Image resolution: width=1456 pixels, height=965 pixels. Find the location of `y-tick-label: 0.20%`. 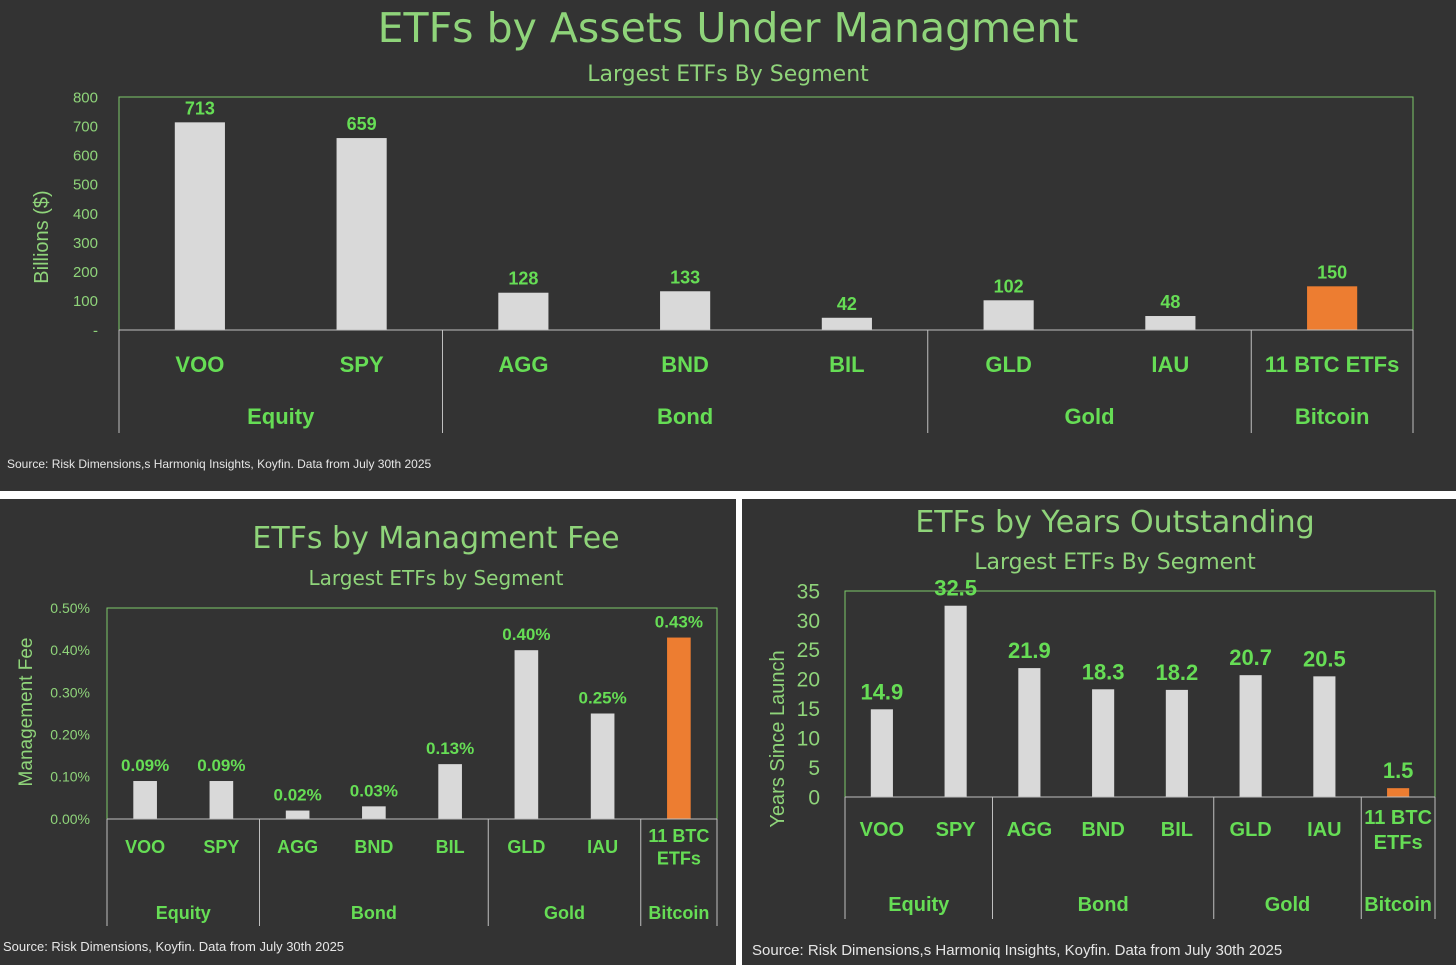

y-tick-label: 0.20% is located at coordinates (70, 735).